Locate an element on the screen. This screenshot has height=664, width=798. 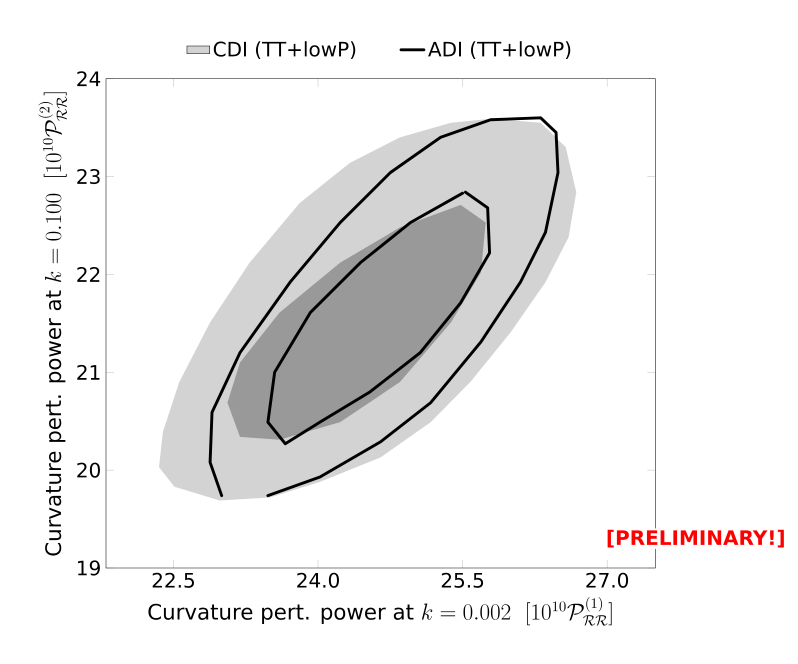
x-tick-label: 27.0 is located at coordinates (607, 580).